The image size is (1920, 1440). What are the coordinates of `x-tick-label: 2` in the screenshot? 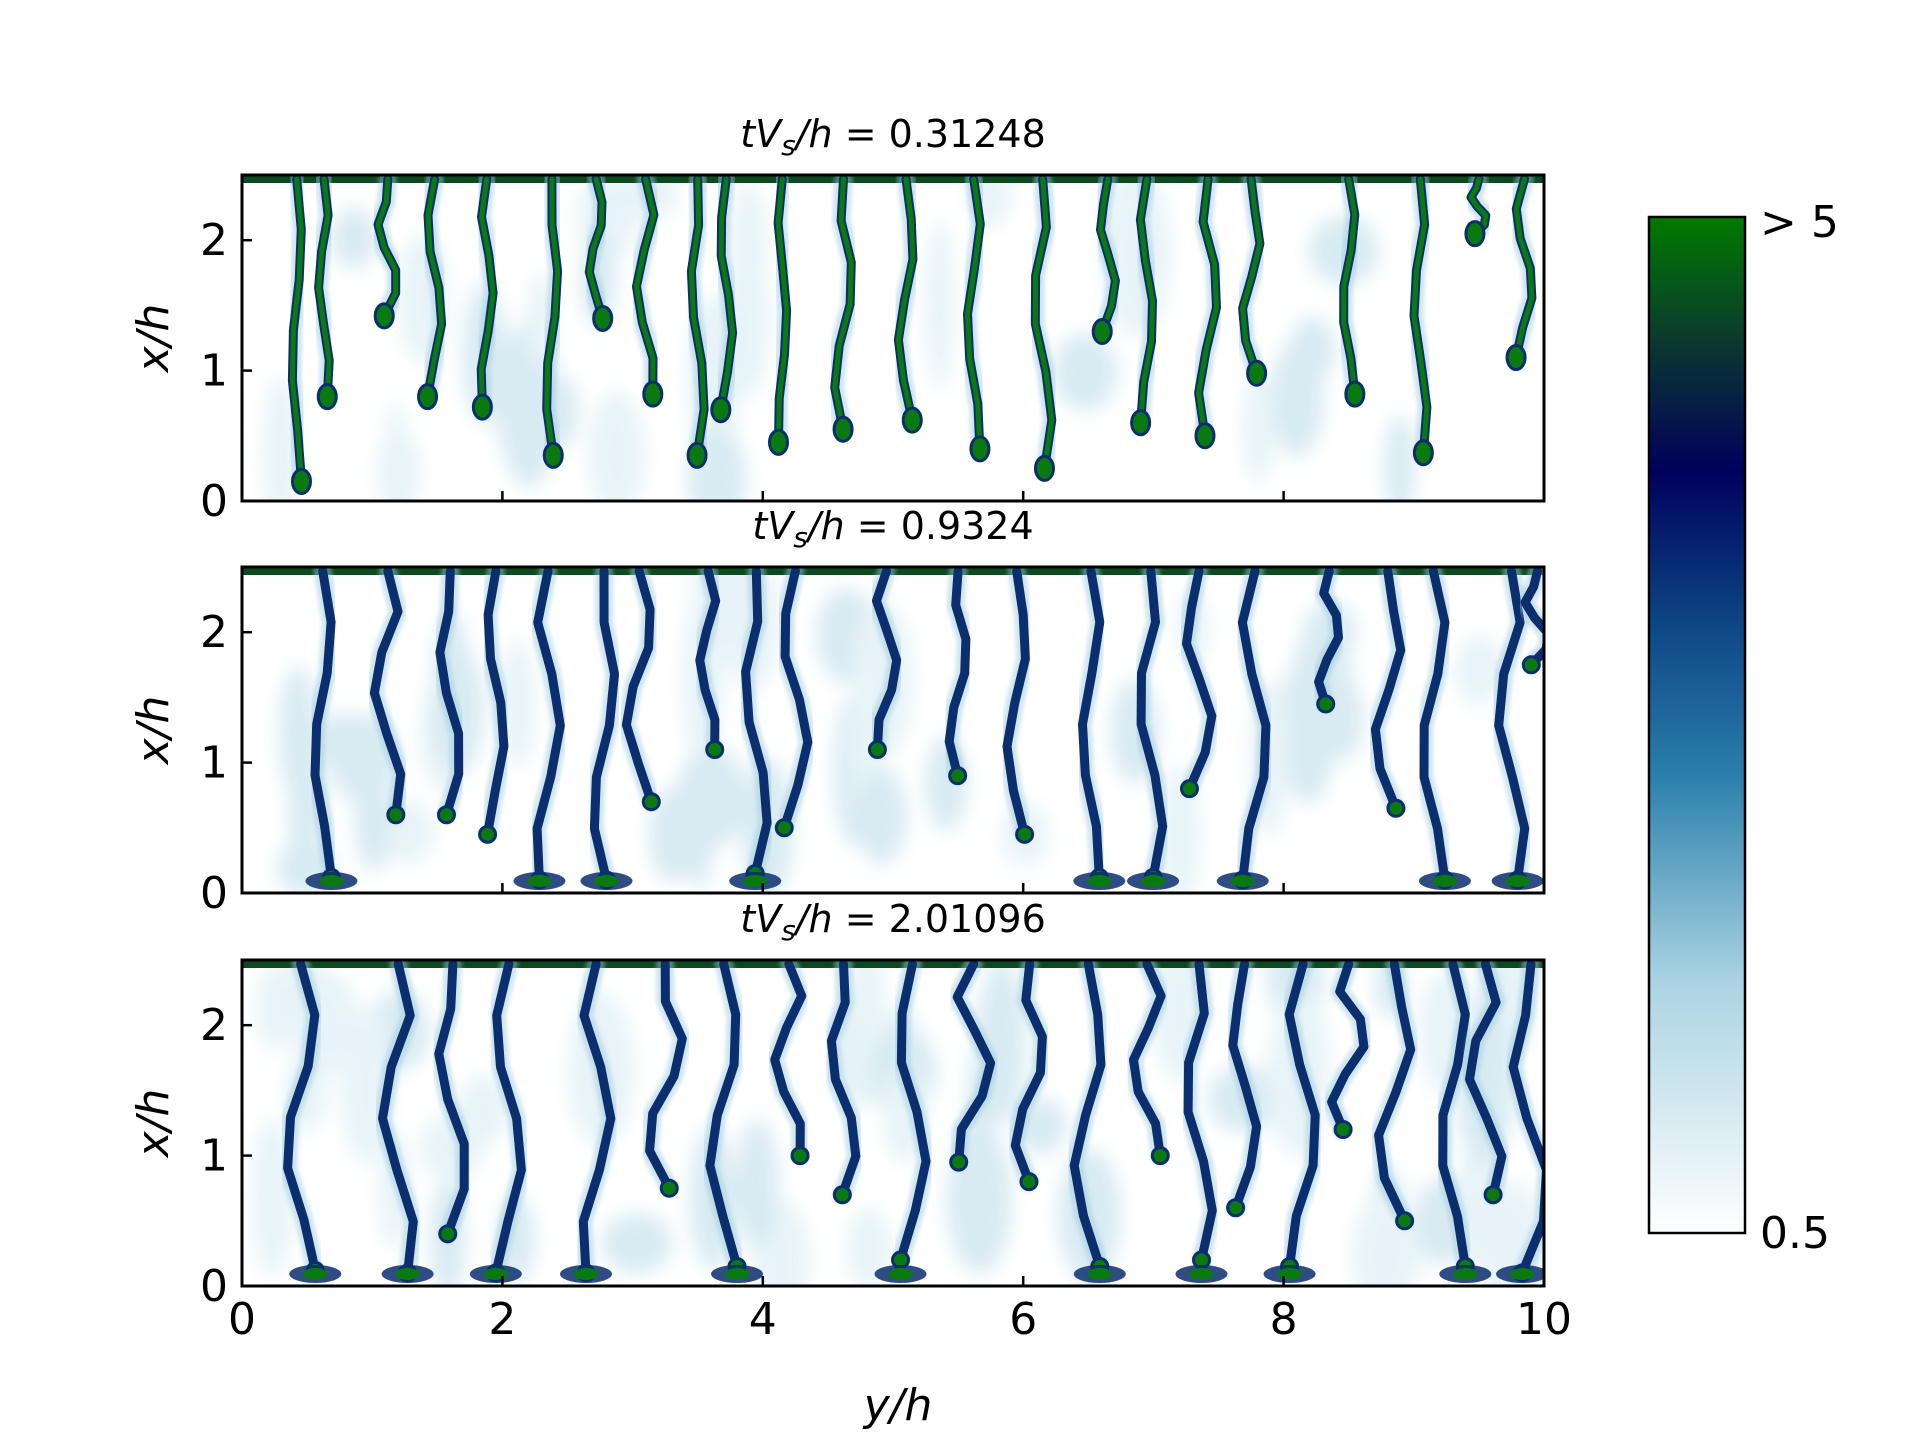 It's located at (502, 1319).